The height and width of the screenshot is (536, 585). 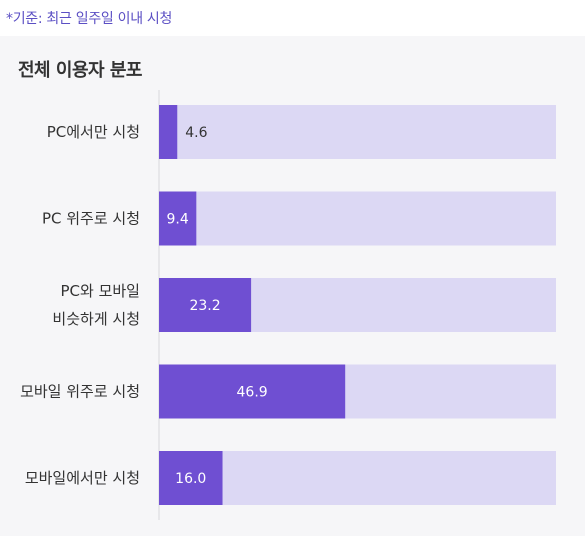 What do you see at coordinates (80, 392) in the screenshot?
I see `category-label: 모바일 위주로 시청` at bounding box center [80, 392].